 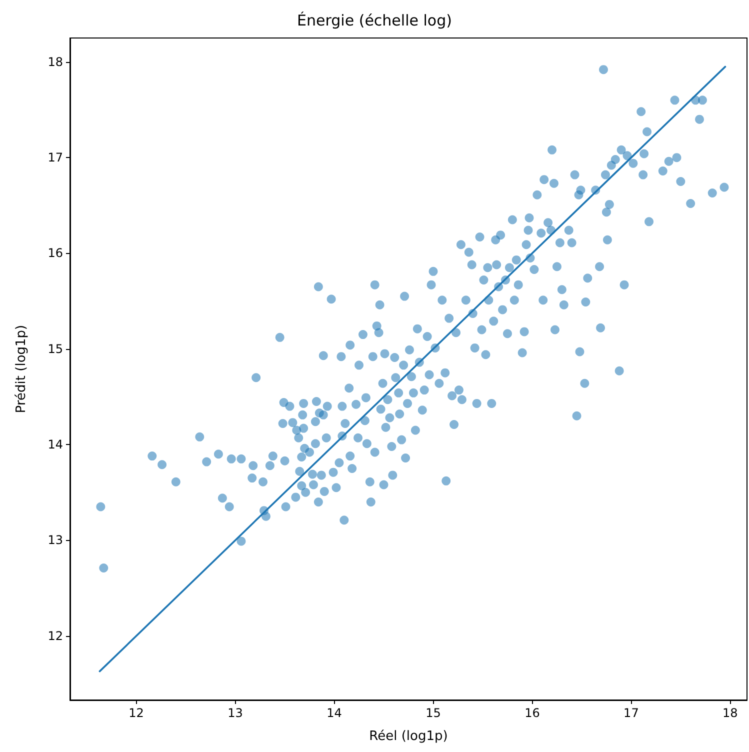 I want to click on x-tick-label: 17, so click(x=631, y=713).